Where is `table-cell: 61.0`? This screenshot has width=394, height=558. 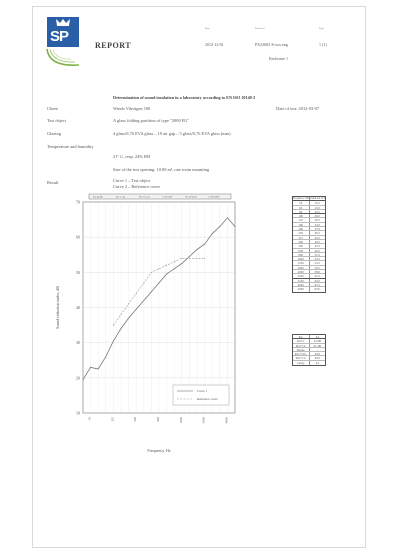 table-cell: 61.0 is located at coordinates (317, 276).